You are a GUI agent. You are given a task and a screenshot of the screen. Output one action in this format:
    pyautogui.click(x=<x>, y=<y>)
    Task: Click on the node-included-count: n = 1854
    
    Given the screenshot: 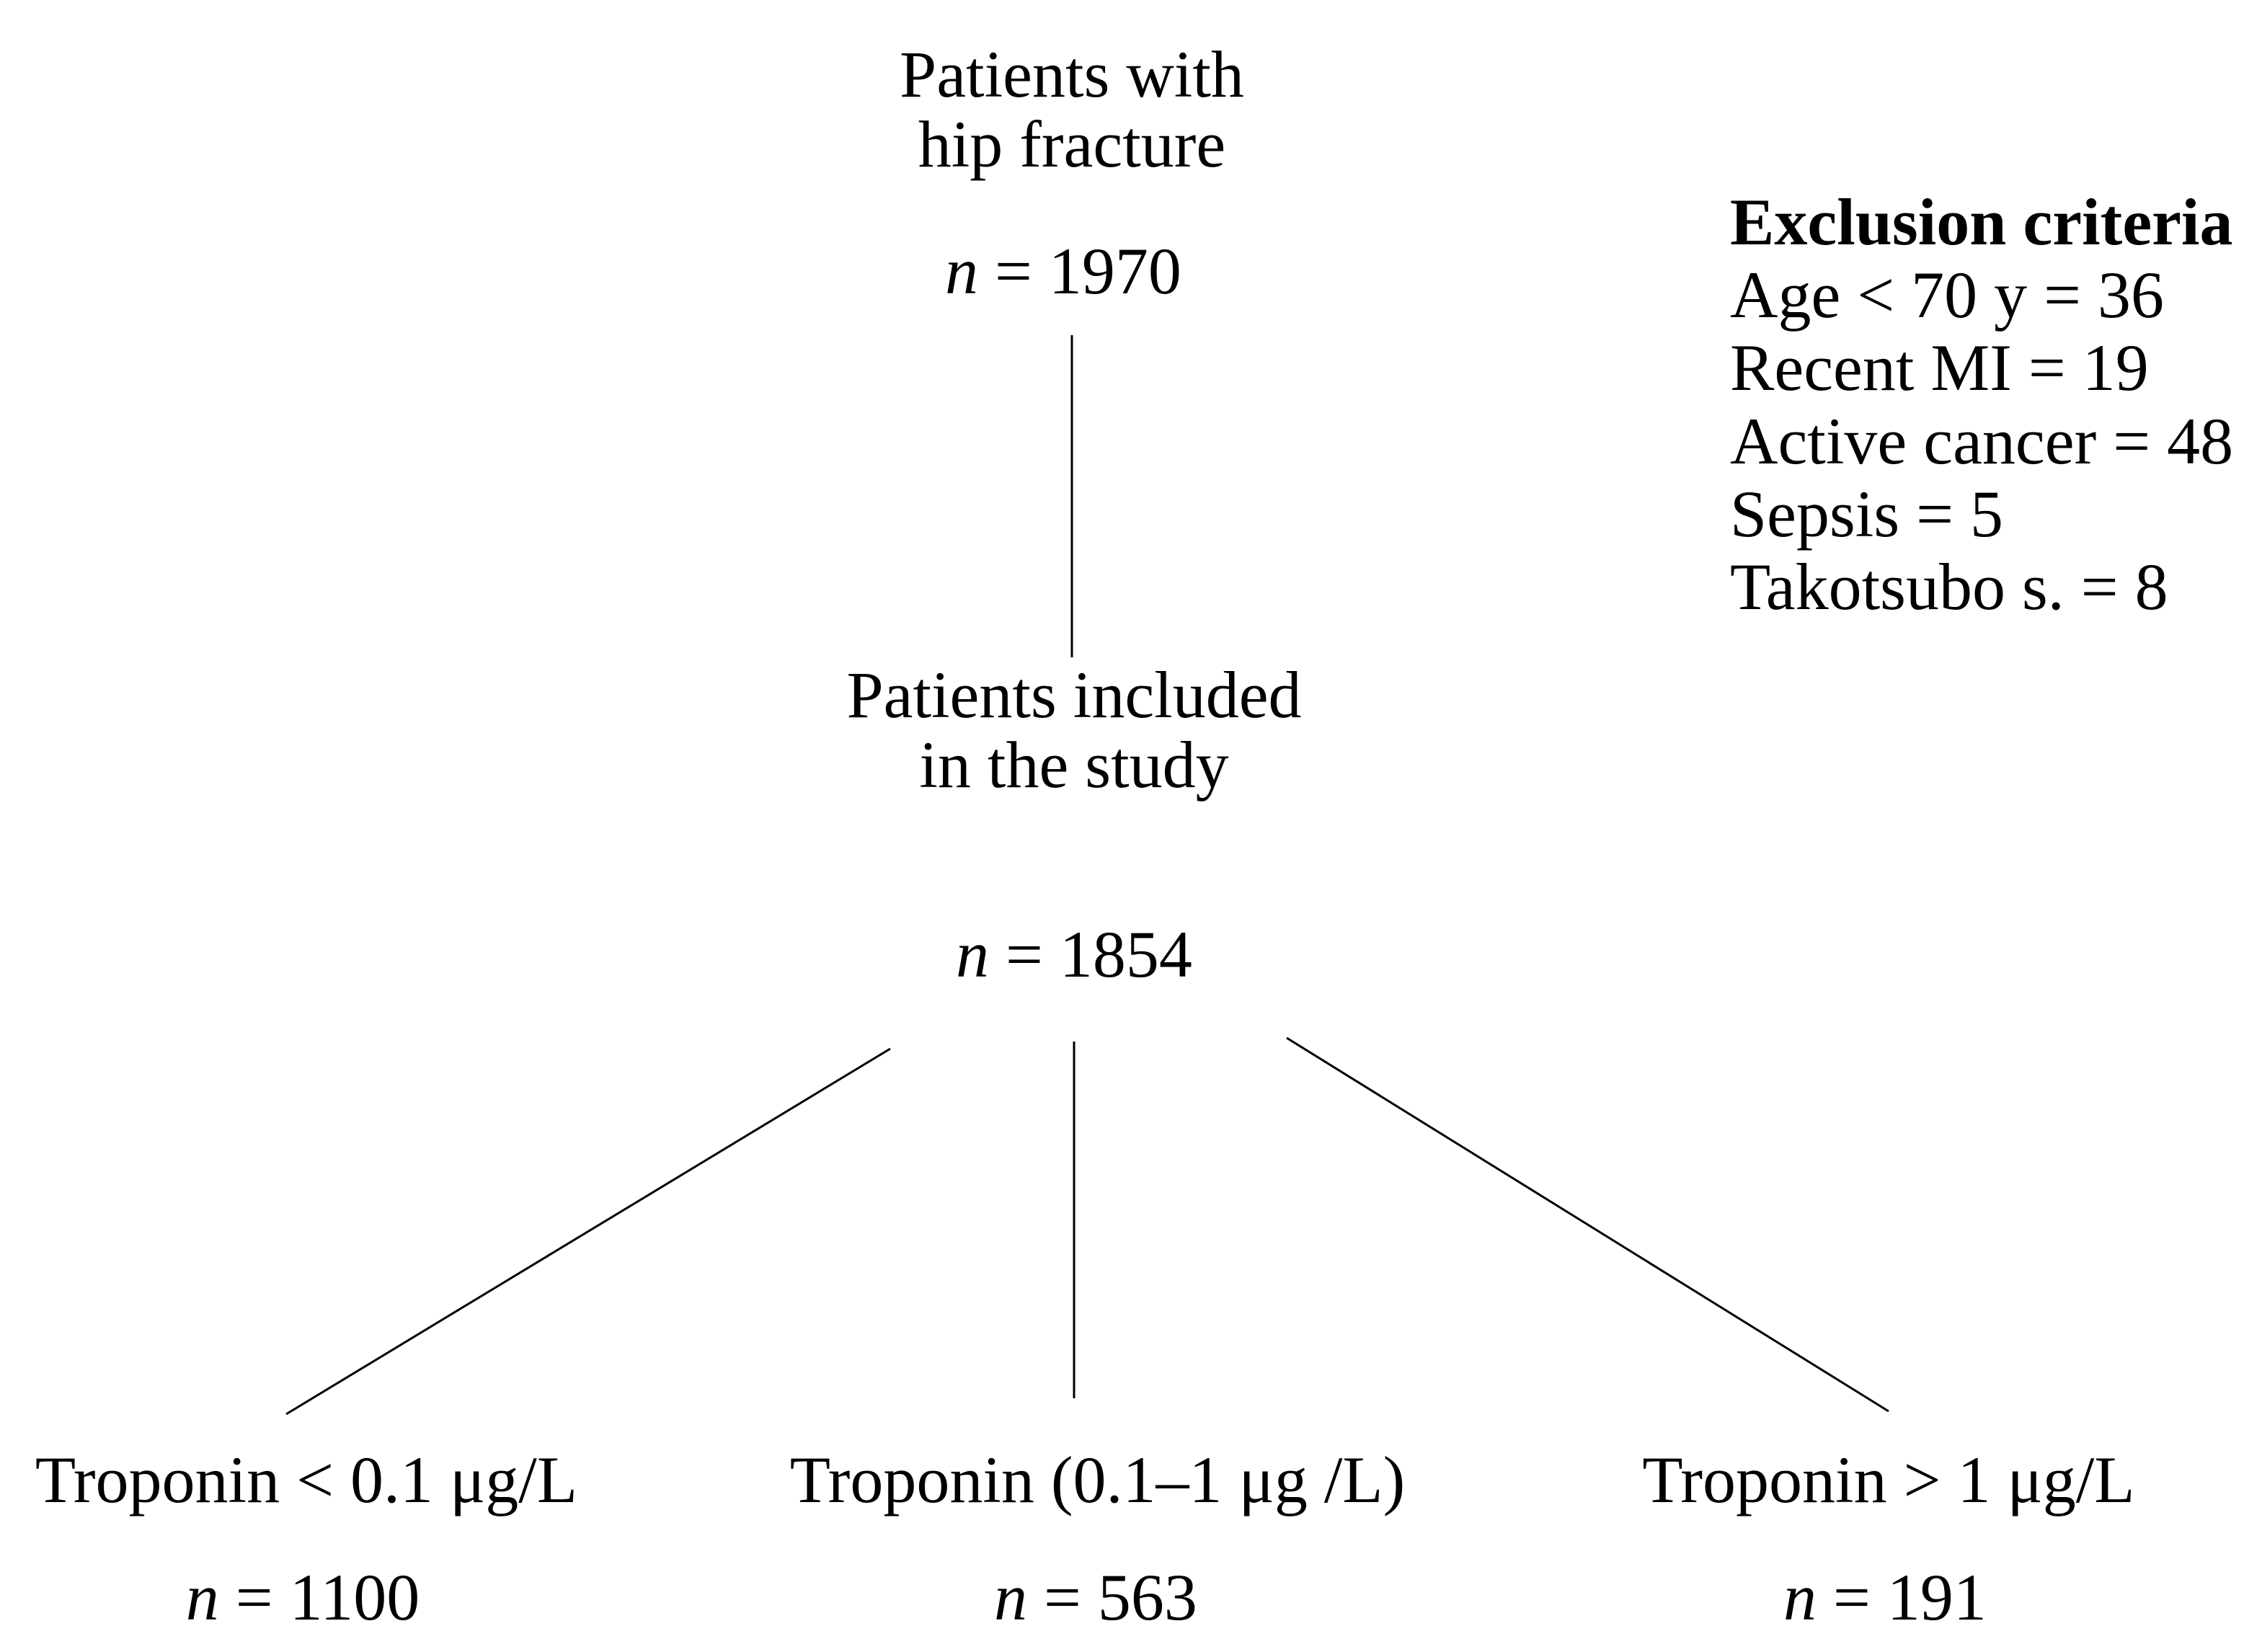 What is the action you would take?
    pyautogui.click(x=1074, y=955)
    